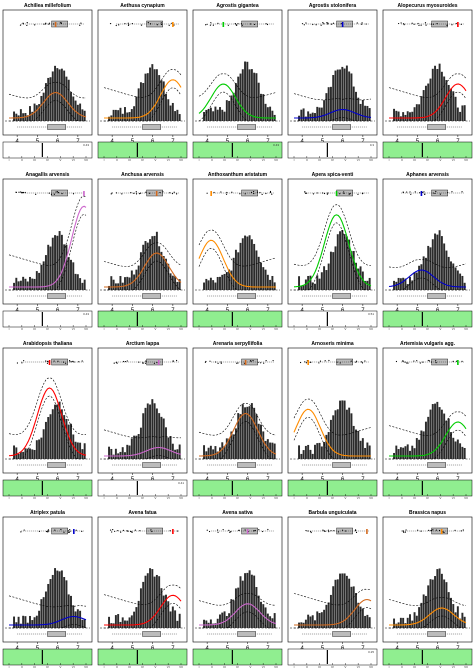 This screenshot has height=672, width=474. Describe the element at coordinates (73, 329) in the screenshot. I see `strip-tick-label: VI` at that location.